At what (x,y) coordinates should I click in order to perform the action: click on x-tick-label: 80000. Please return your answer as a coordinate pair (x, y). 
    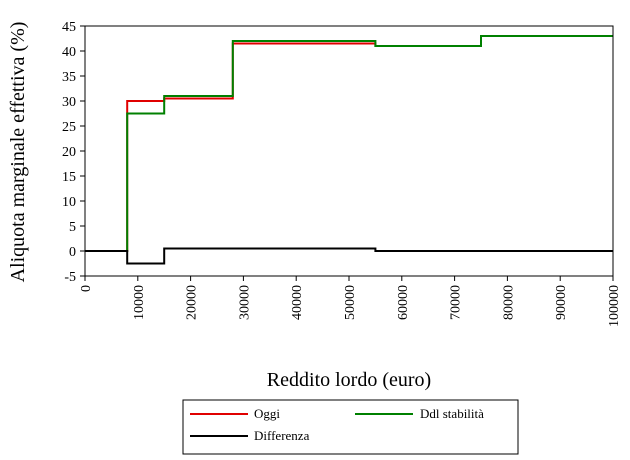
    Looking at the image, I should click on (508, 302).